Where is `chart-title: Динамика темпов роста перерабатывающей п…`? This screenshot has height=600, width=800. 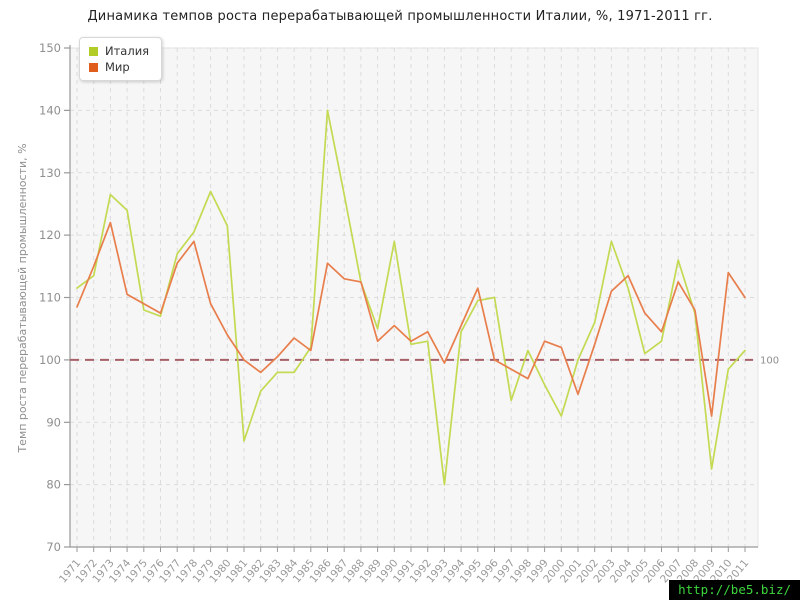 chart-title: Динамика темпов роста перерабатывающей п… is located at coordinates (400, 16).